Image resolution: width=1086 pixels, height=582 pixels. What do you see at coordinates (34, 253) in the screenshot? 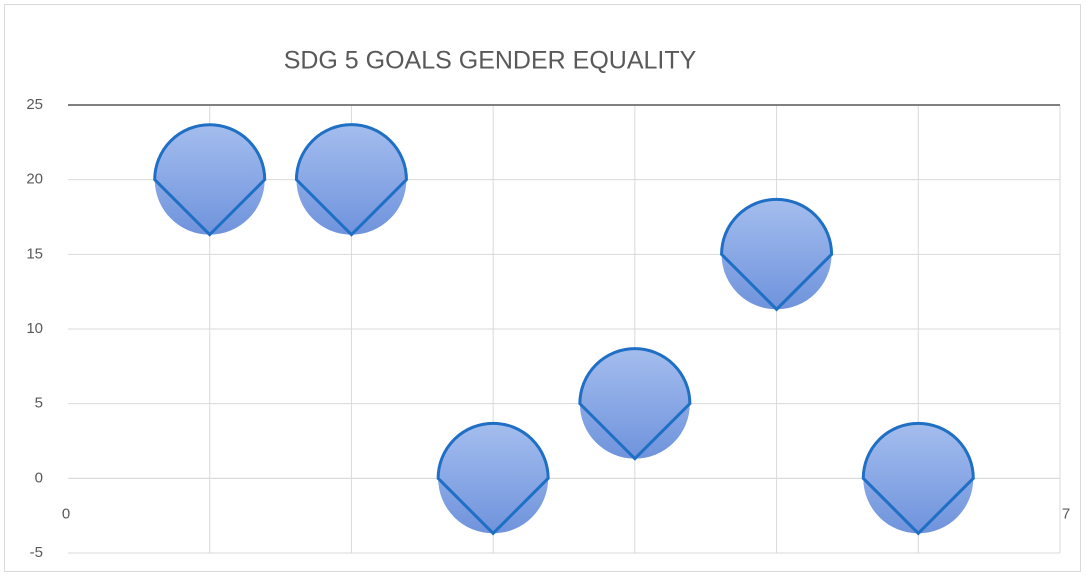
I see `y-tick-label: 15` at bounding box center [34, 253].